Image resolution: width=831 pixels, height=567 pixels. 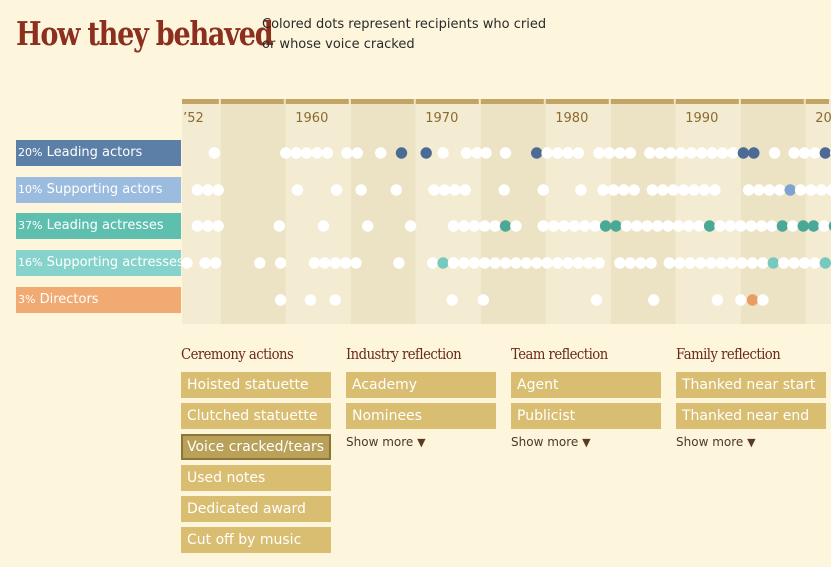 What do you see at coordinates (30, 152) in the screenshot?
I see `row-percent: 20%` at bounding box center [30, 152].